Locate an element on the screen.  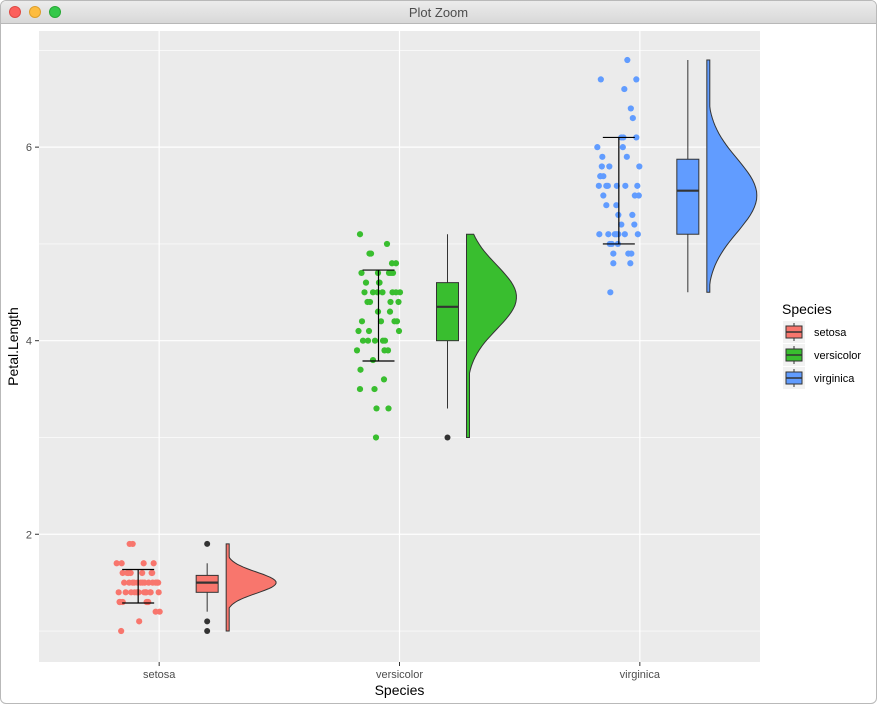
box is located at coordinates (447, 312).